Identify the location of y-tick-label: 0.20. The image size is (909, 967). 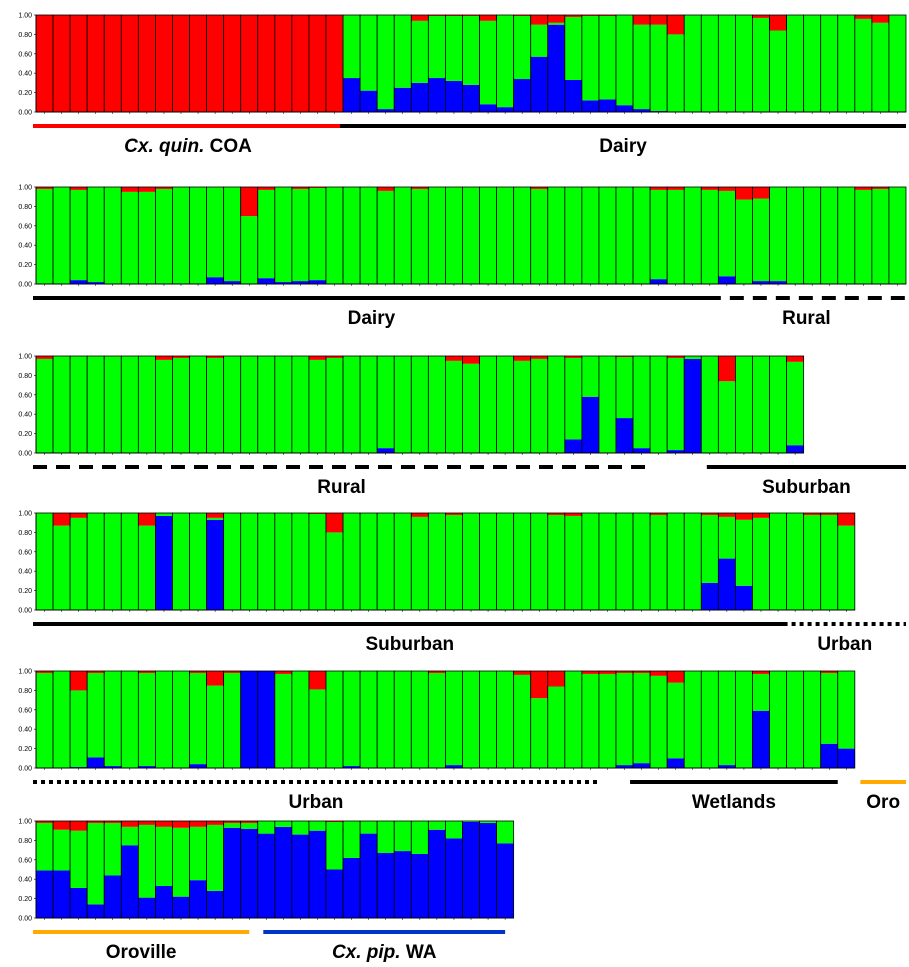
(25, 899).